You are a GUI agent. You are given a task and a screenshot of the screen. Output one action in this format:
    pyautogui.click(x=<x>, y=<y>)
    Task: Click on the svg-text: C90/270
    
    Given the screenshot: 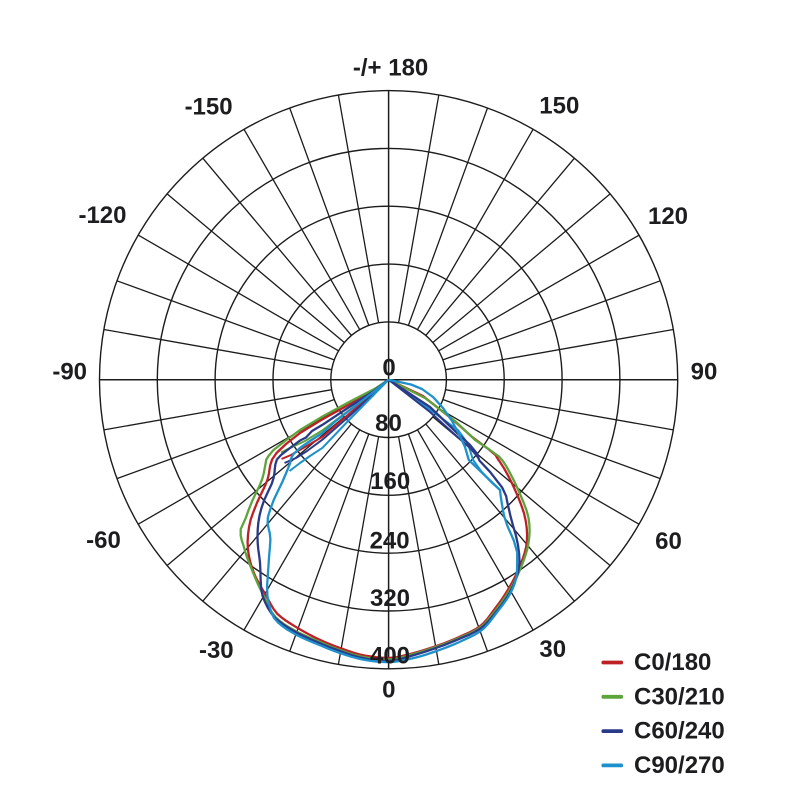 What is the action you would take?
    pyautogui.click(x=679, y=765)
    